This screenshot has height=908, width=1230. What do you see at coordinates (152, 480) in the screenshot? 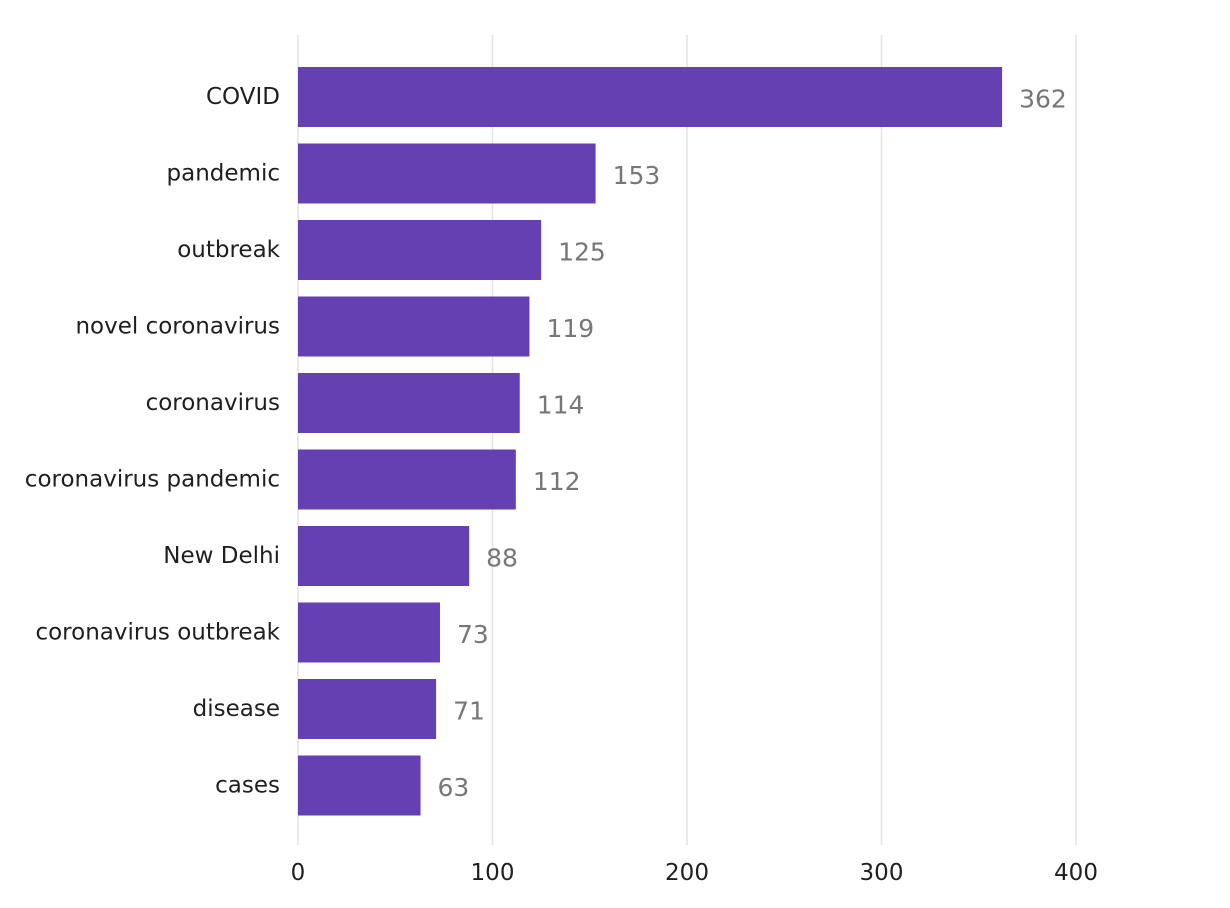
I see `category-label: coronavirus pandemic` at bounding box center [152, 480].